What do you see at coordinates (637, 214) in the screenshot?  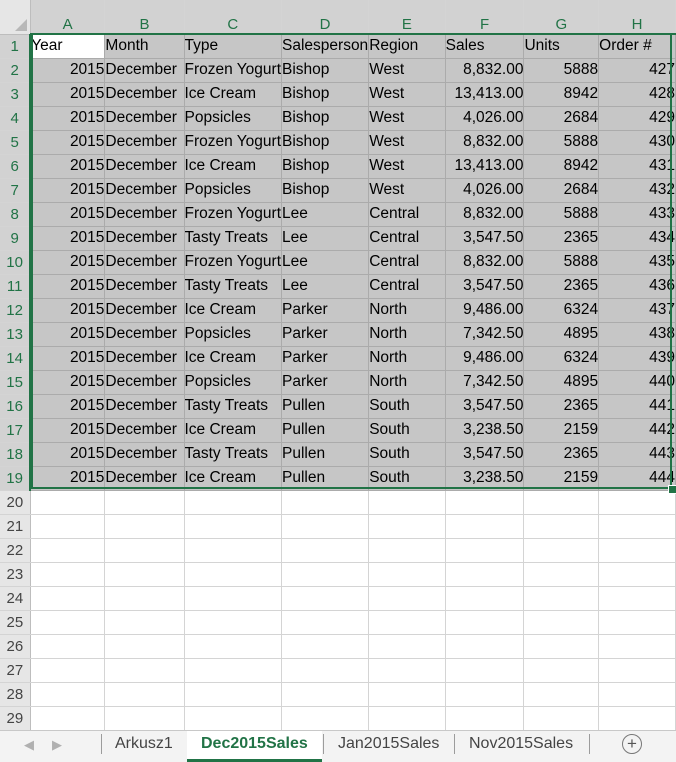 I see `data-cell: 433` at bounding box center [637, 214].